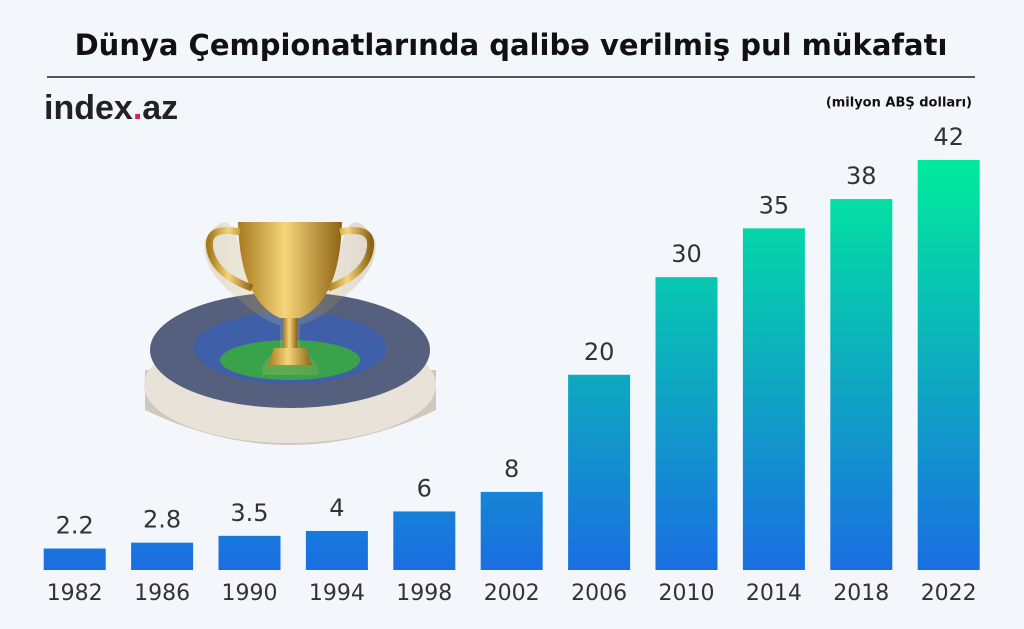 This screenshot has width=1024, height=629. I want to click on value-label: 8, so click(511, 469).